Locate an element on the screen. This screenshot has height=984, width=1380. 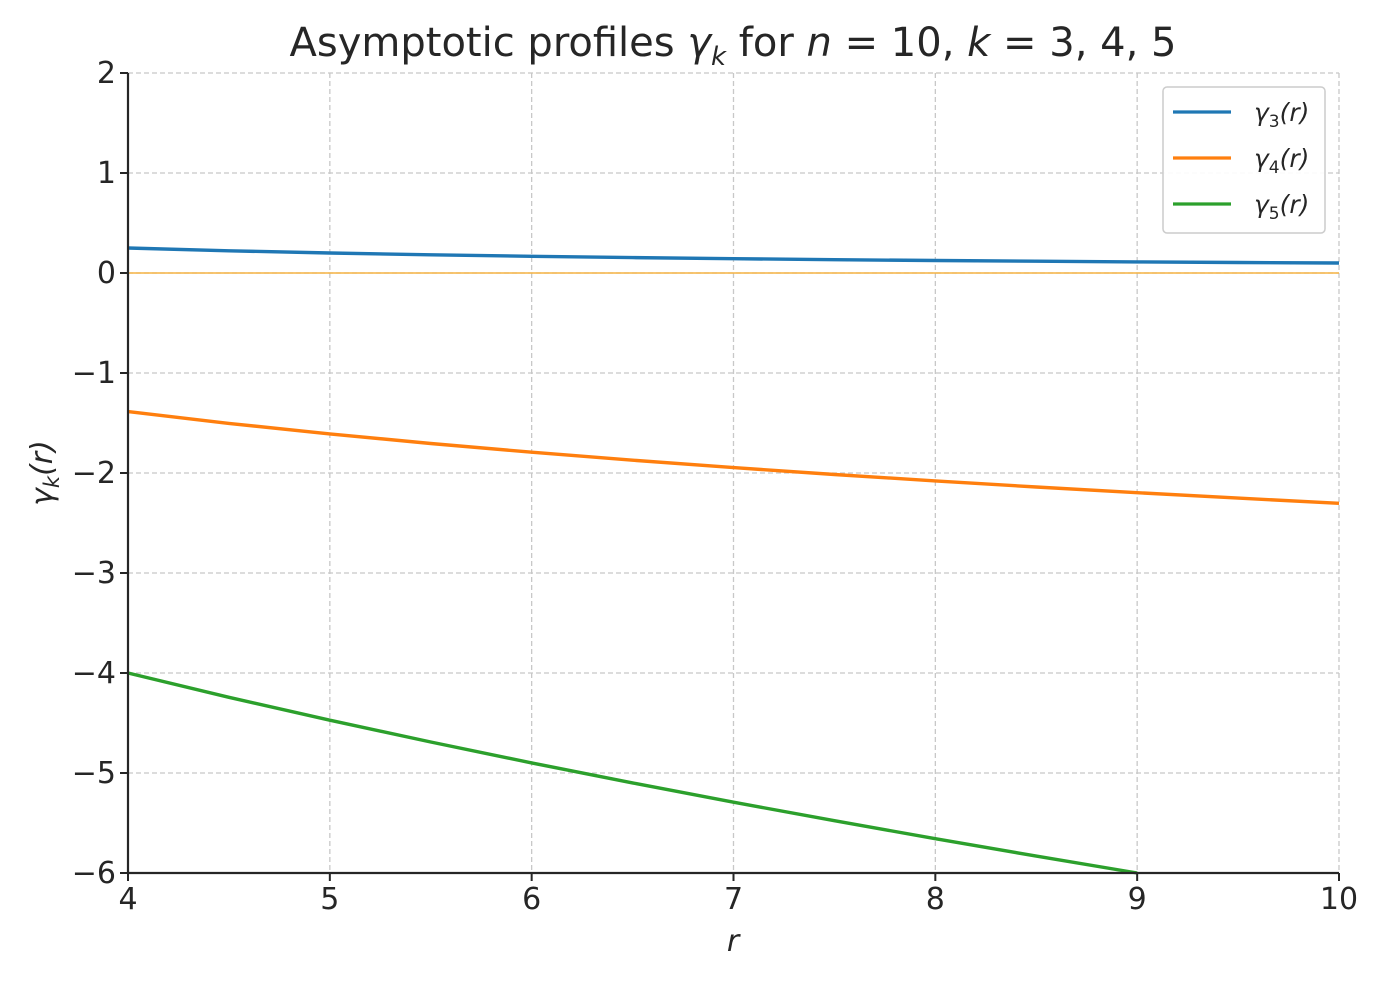
y-tick-label: −1 is located at coordinates (94, 373).